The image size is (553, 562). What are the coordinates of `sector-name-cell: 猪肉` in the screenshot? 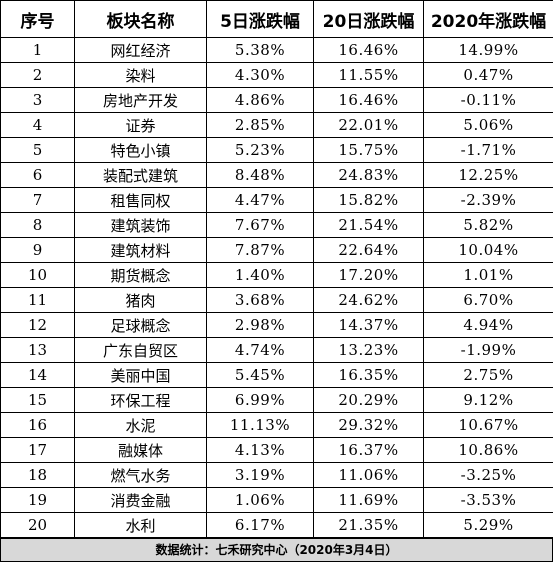 It's located at (140, 300).